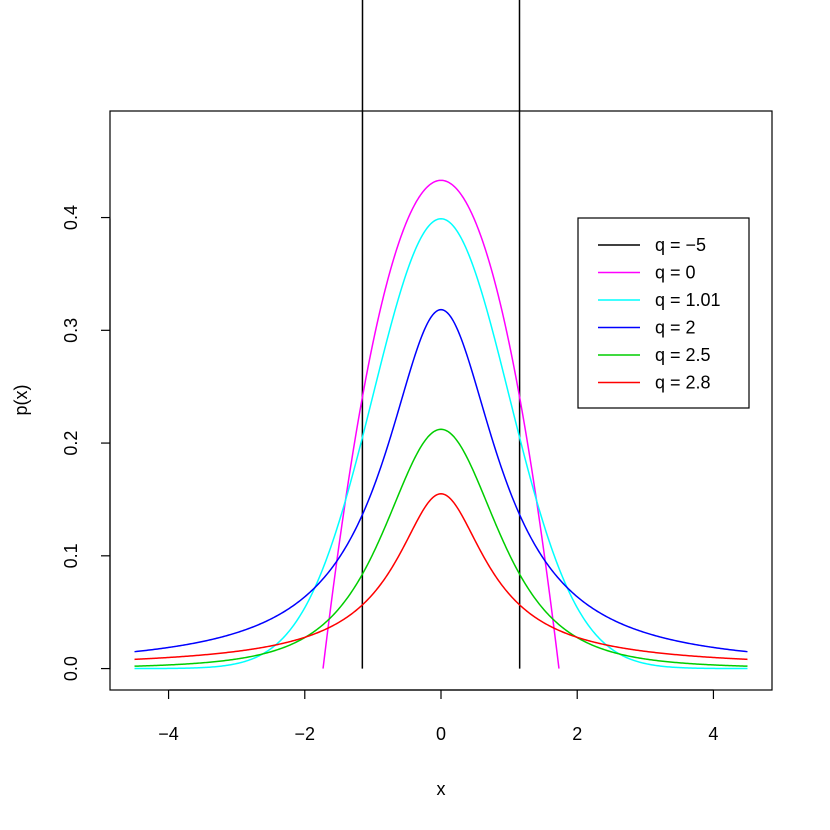  I want to click on legend-items: q = −5 q = 0 q = 1.01 q = 2 q = 2.5 q = 2.8, so click(659, 314).